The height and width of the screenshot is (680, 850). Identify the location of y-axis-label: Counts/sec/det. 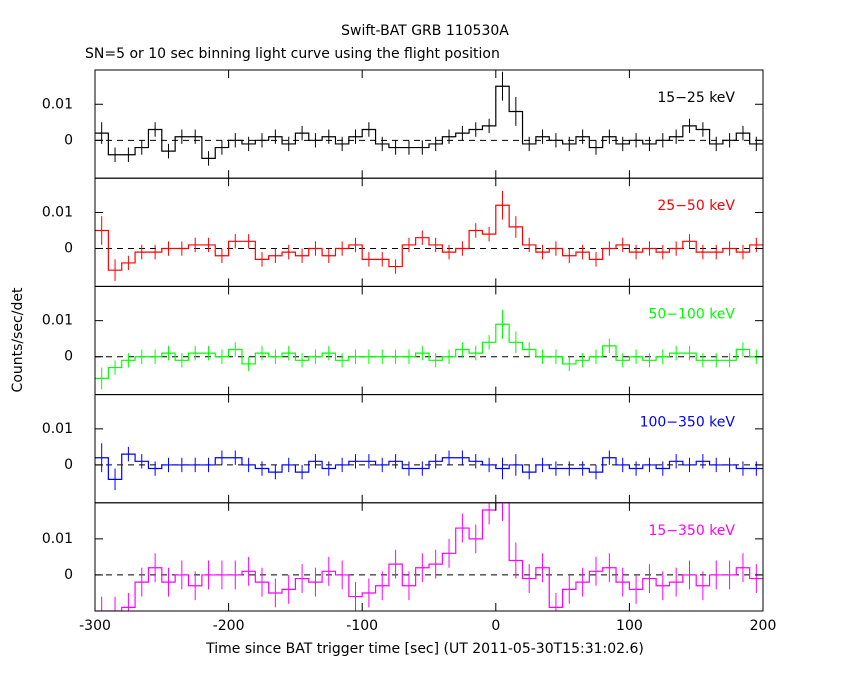
(18, 339).